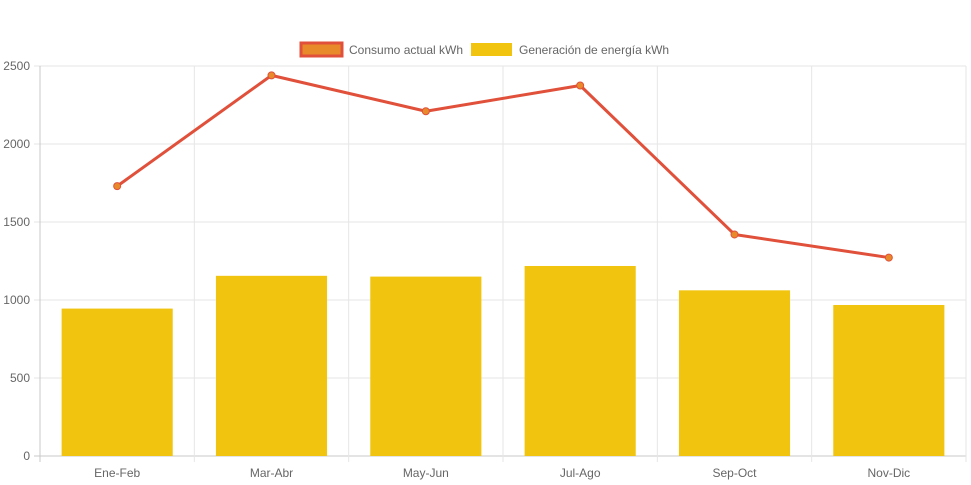  Describe the element at coordinates (491, 49) in the screenshot. I see `legend-swatch-generacion` at that location.